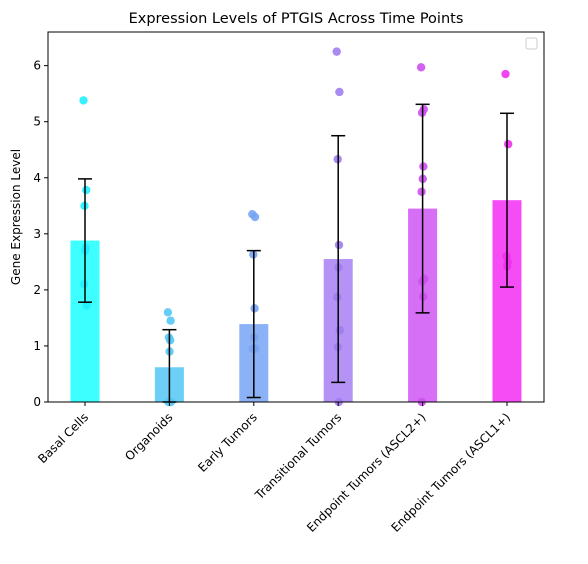 The width and height of the screenshot is (588, 564). I want to click on y-tick-label: 0, so click(37, 402).